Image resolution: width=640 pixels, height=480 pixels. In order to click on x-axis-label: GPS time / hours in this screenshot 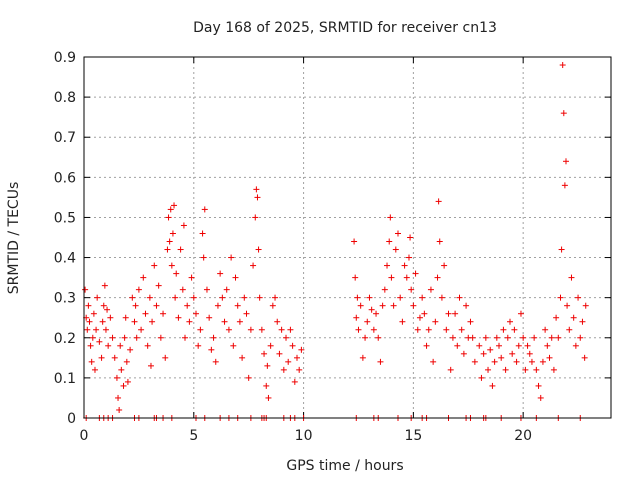, I will do `click(344, 466)`.